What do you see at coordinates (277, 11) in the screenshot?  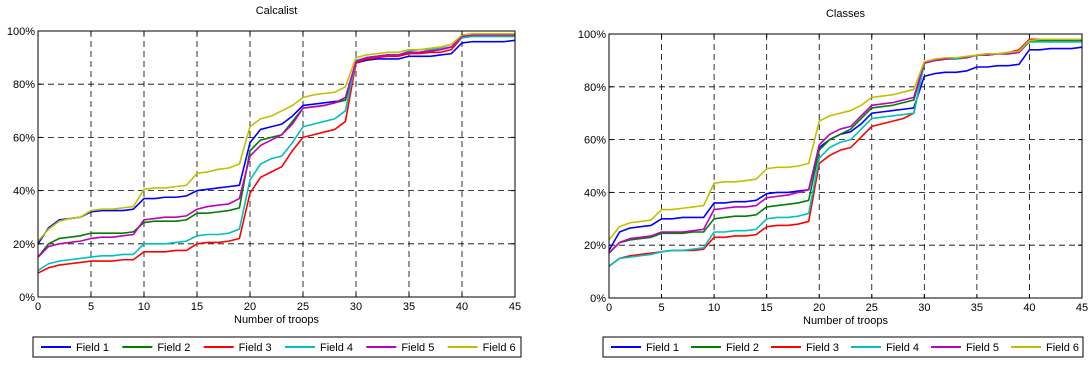 I see `chart-title: Calcalist` at bounding box center [277, 11].